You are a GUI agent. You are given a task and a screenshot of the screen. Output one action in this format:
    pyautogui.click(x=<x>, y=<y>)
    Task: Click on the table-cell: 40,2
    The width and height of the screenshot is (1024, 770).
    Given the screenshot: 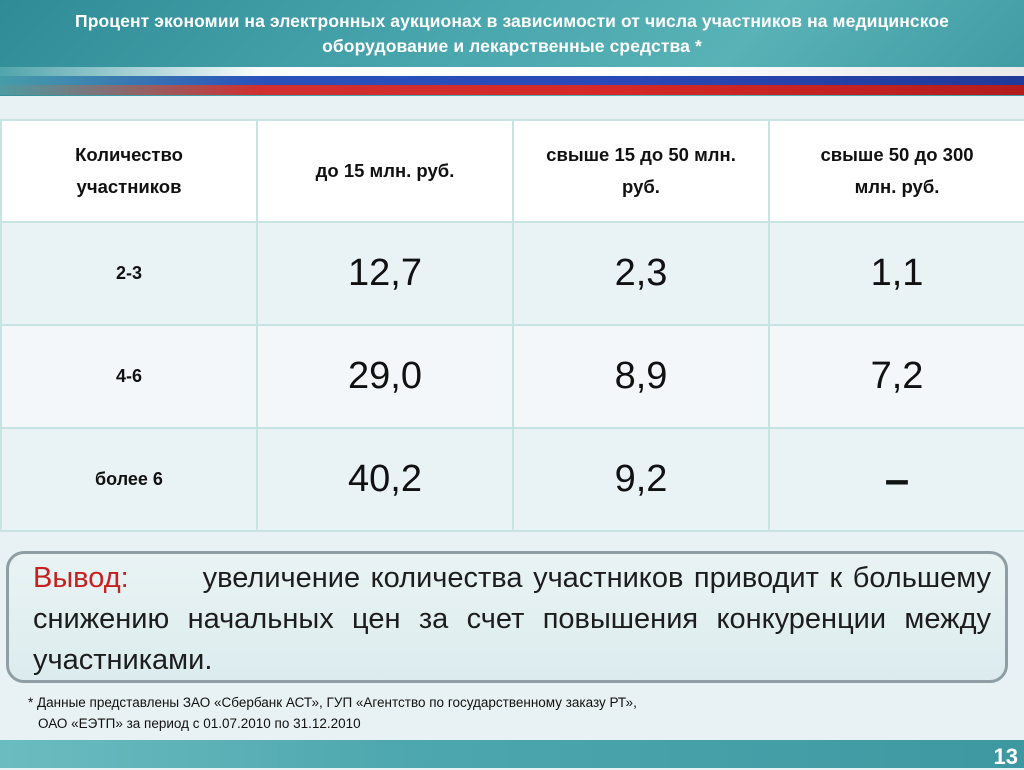 What is the action you would take?
    pyautogui.click(x=385, y=479)
    